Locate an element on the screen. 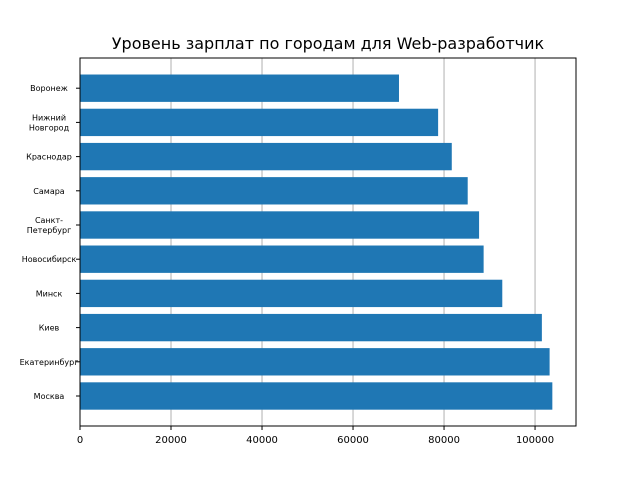  y-tick-label: Воронеж is located at coordinates (49, 88).